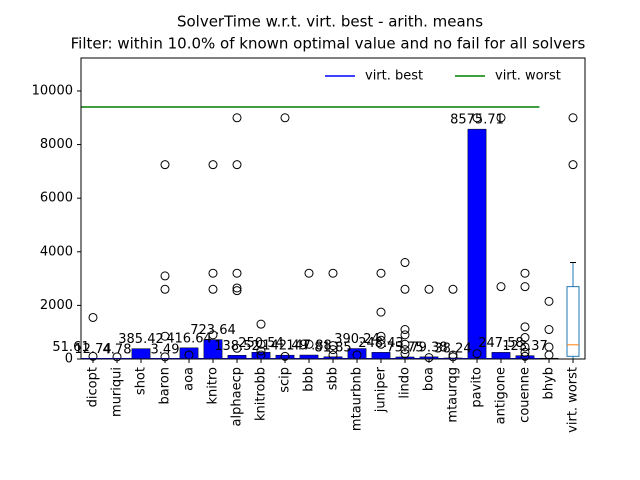 Image resolution: width=640 pixels, height=480 pixels. I want to click on x-tick-label: scip, so click(285, 380).